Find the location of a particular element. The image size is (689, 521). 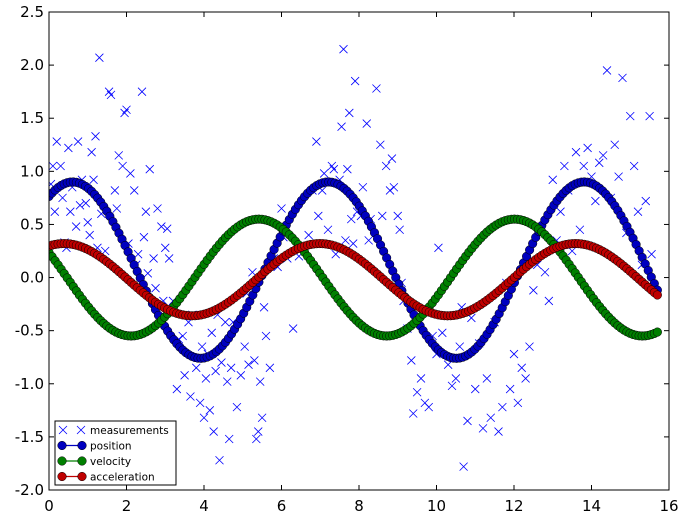

y-tick-label: 1.0 is located at coordinates (32, 171).